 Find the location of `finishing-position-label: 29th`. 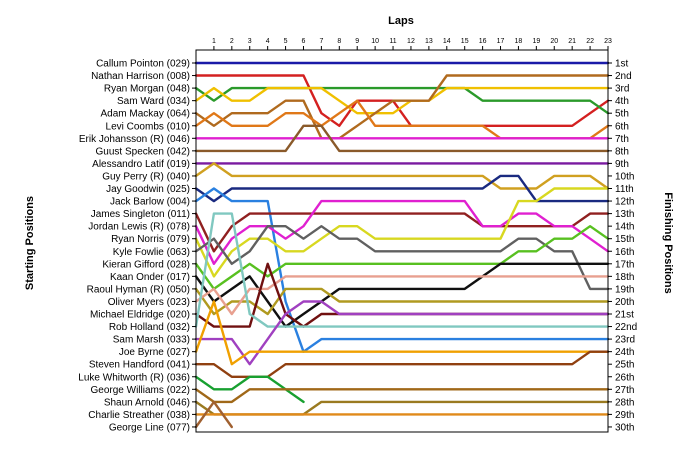

finishing-position-label: 29th is located at coordinates (624, 415).